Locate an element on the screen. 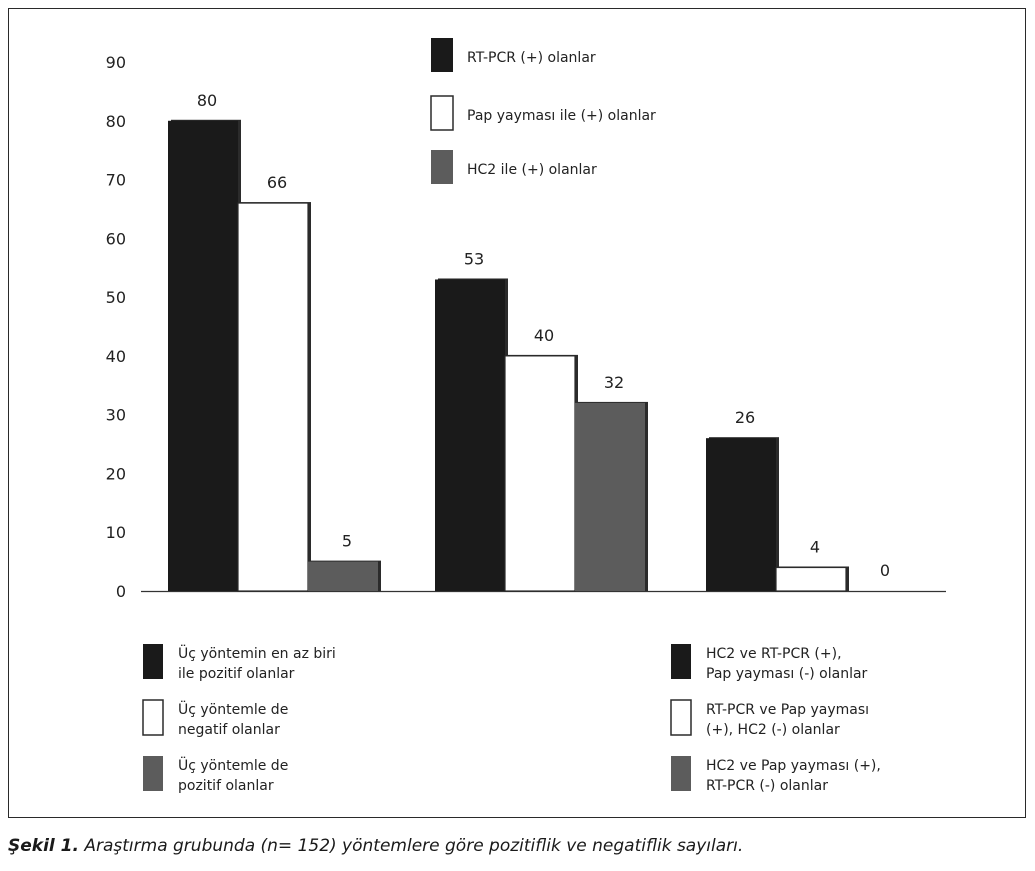 This screenshot has height=871, width=1035. bottom-legend-right-label: (+), HC2 (-) olanlar is located at coordinates (773, 730).